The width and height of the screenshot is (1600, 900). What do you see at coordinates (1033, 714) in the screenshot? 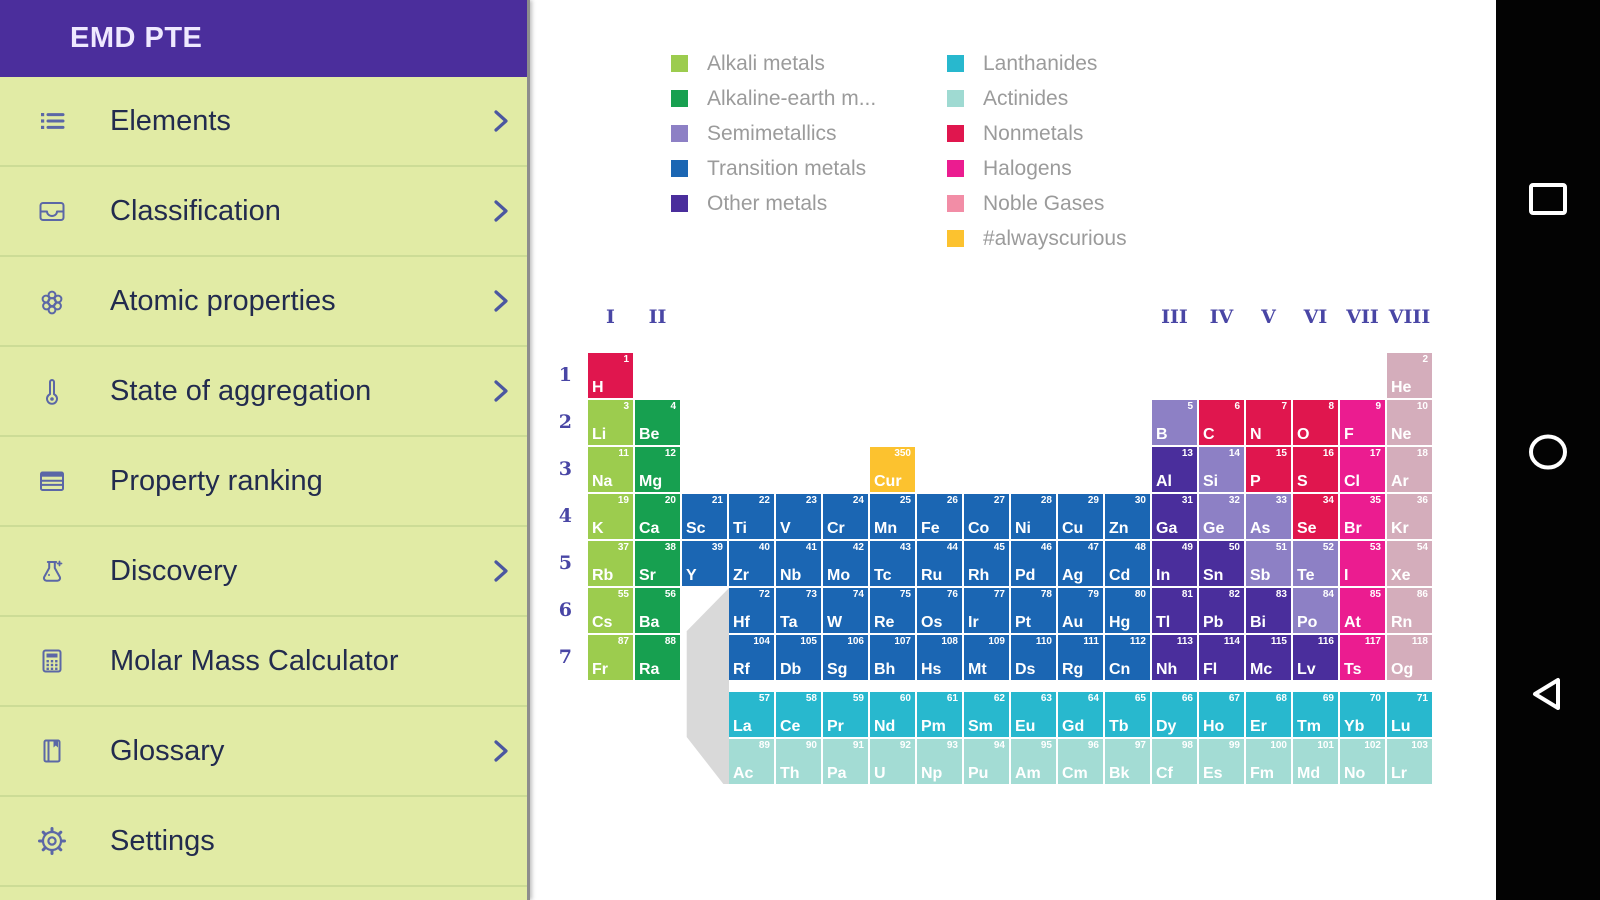
I see `element-cell-Eu: 63 Eu` at bounding box center [1033, 714].